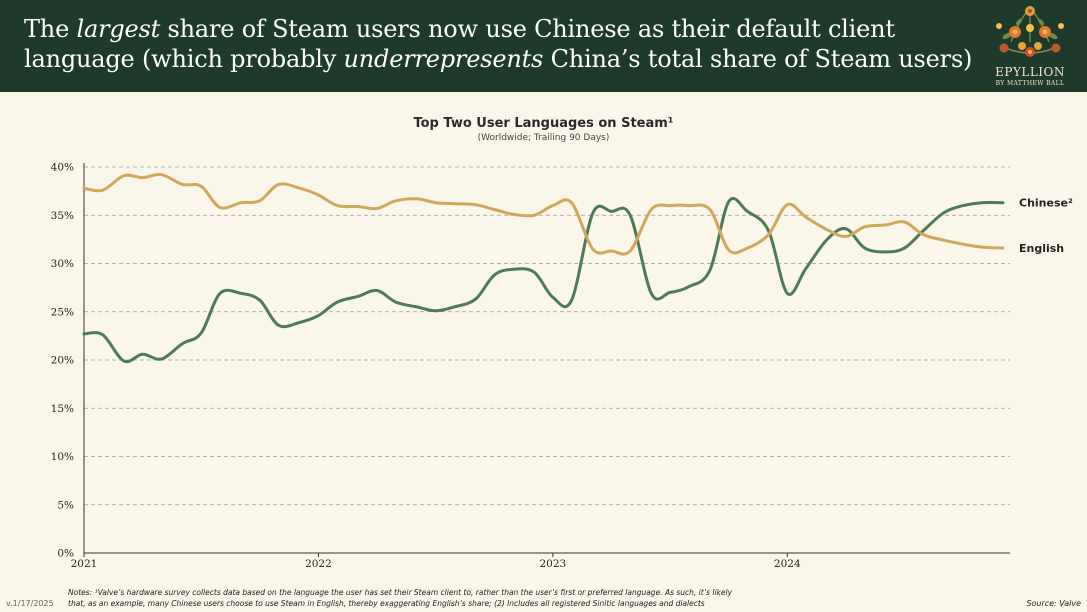 The image size is (1087, 612). Describe the element at coordinates (1053, 603) in the screenshot. I see `source-label: Source: Valve` at that location.